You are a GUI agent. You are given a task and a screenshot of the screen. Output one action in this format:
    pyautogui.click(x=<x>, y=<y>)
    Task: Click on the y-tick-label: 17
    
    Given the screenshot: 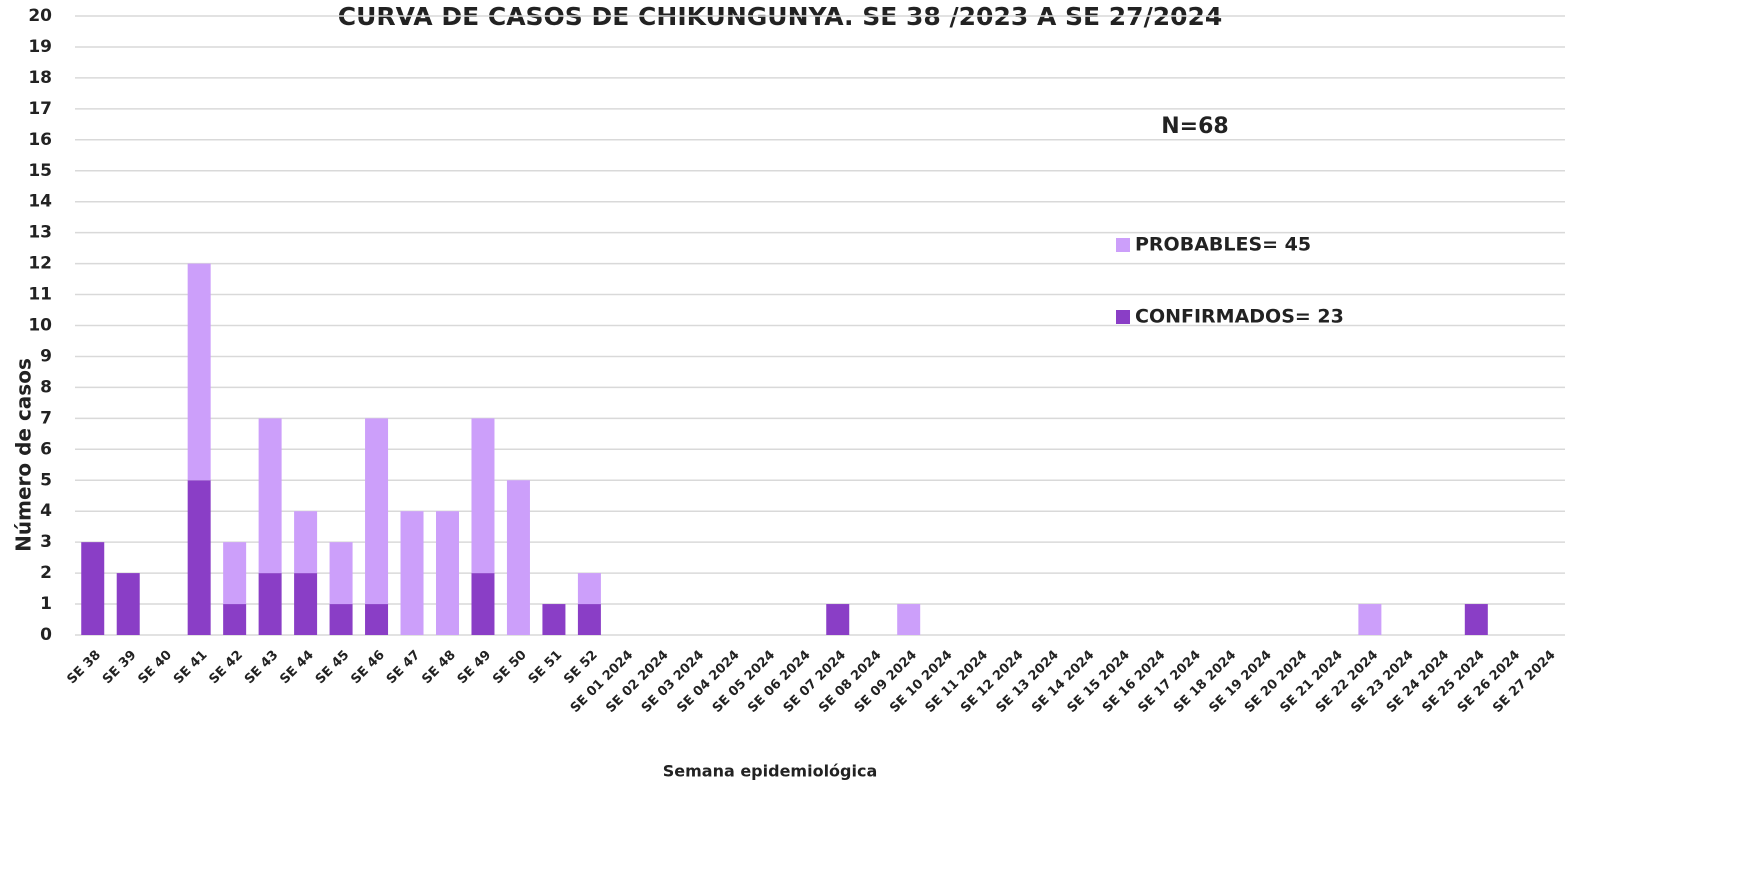 What is the action you would take?
    pyautogui.click(x=40, y=109)
    